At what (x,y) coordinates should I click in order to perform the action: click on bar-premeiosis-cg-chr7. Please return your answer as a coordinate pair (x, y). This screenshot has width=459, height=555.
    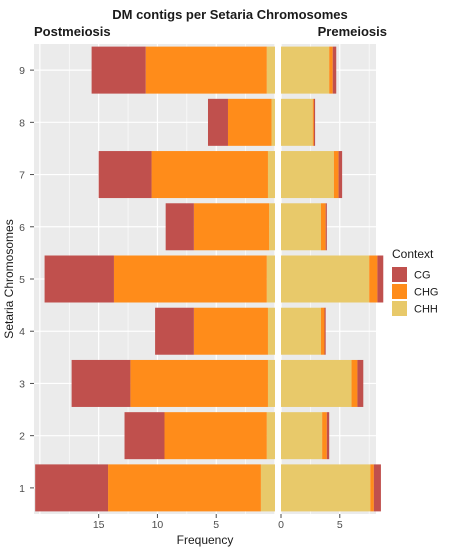
    Looking at the image, I should click on (340, 175).